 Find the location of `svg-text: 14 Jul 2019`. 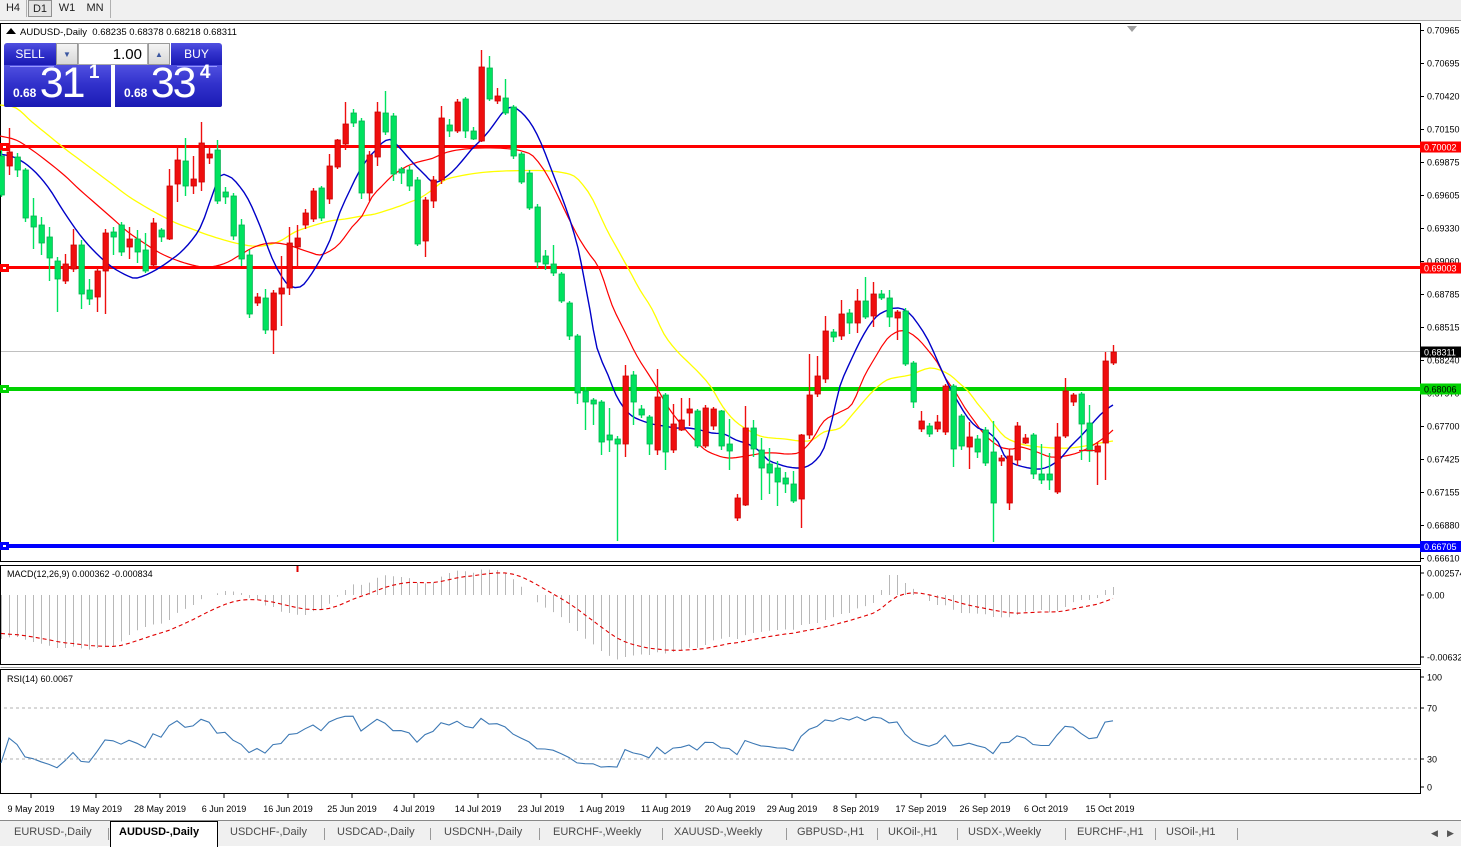

svg-text: 14 Jul 2019 is located at coordinates (478, 809).